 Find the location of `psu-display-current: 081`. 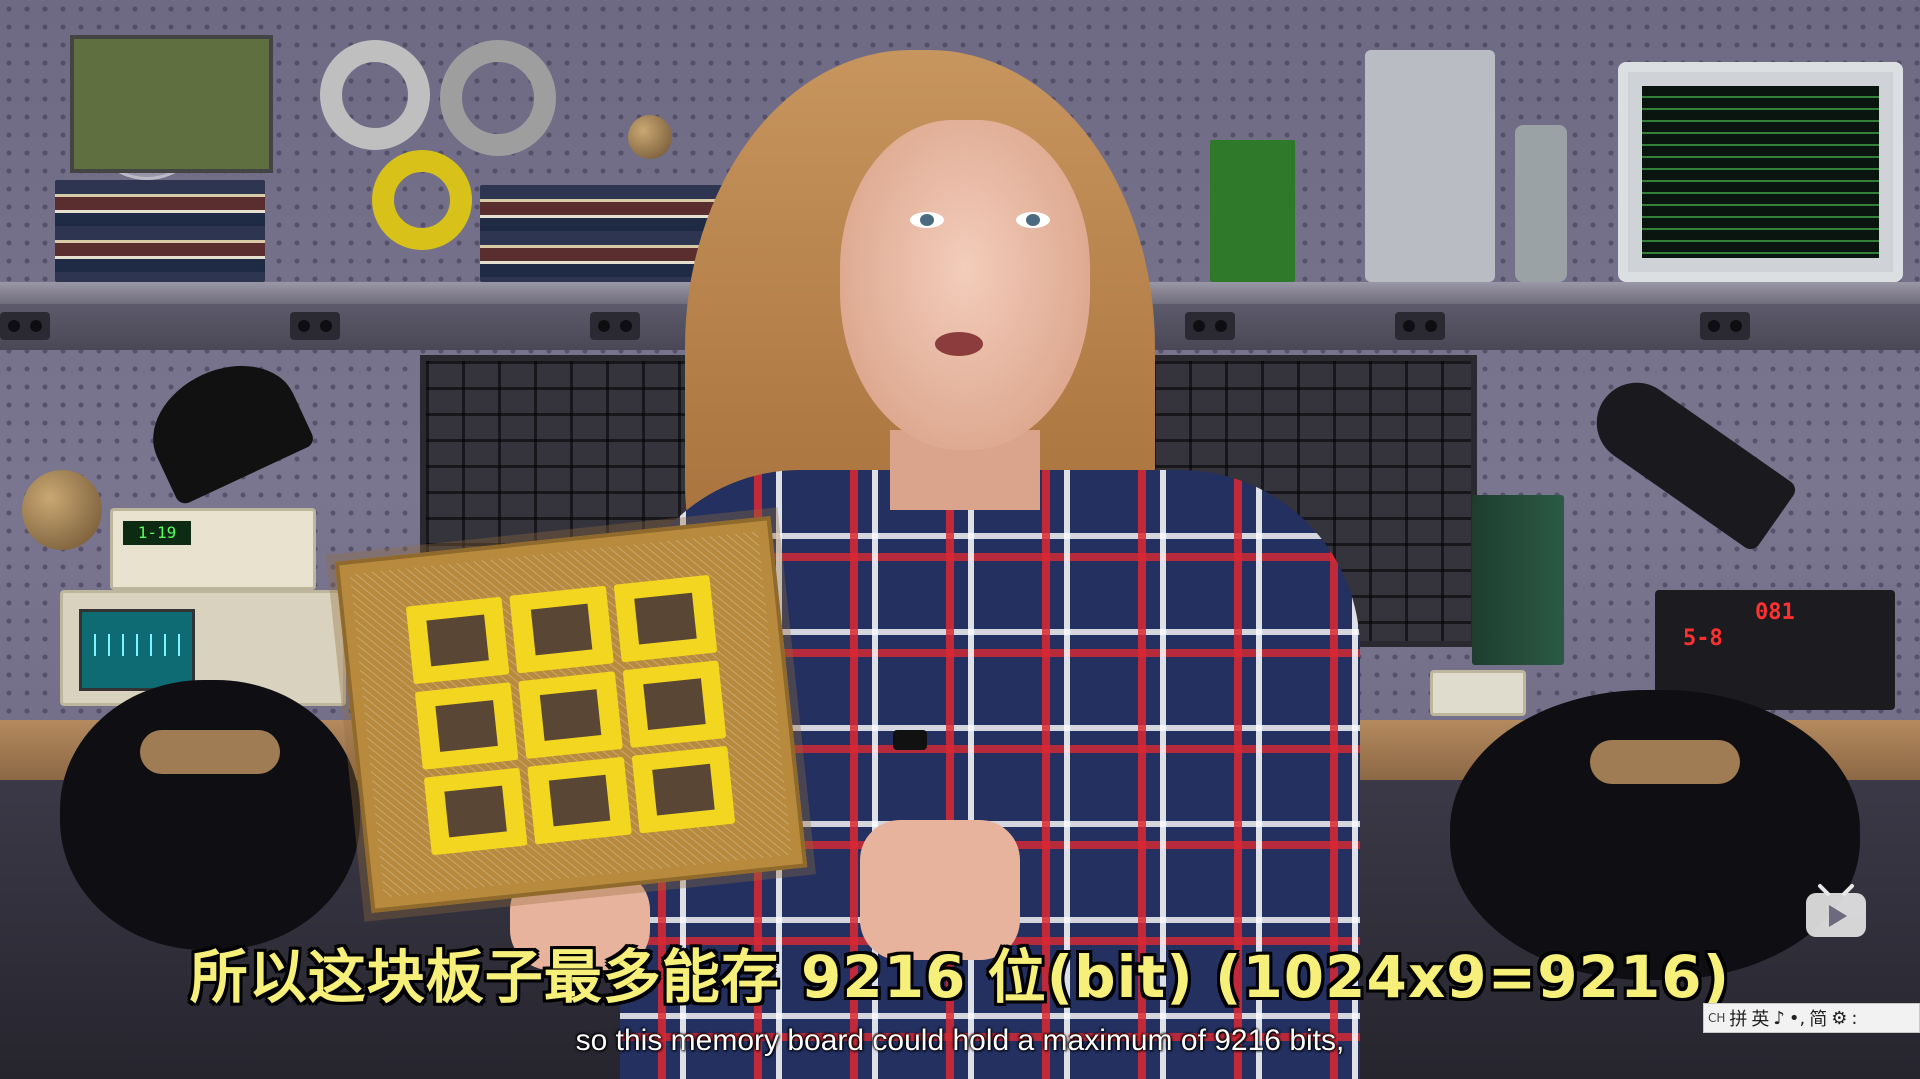

psu-display-current: 081 is located at coordinates (1775, 612).